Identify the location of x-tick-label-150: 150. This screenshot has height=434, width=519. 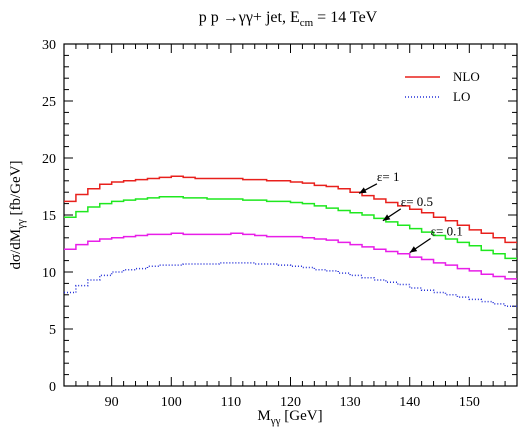
(469, 402).